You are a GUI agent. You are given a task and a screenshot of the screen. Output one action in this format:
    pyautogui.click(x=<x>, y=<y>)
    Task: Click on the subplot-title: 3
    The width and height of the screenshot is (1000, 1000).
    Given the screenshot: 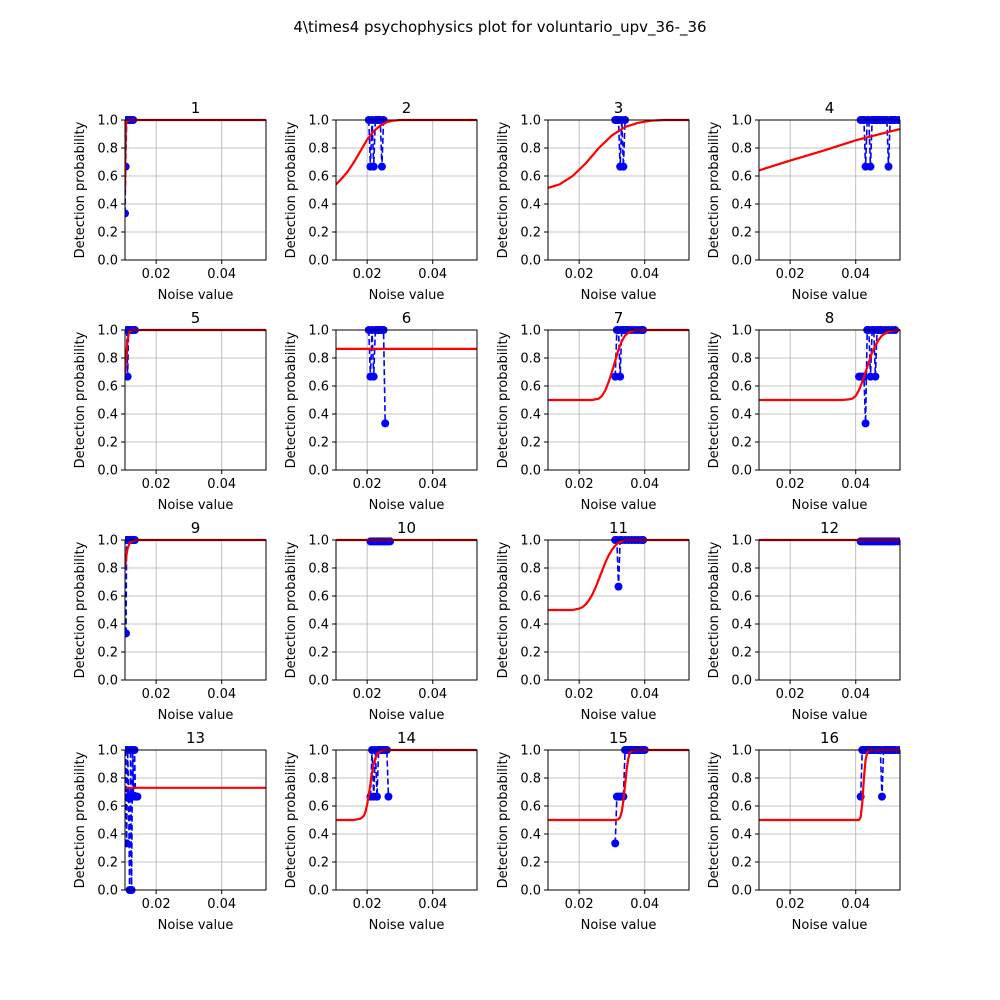 What is the action you would take?
    pyautogui.click(x=619, y=108)
    